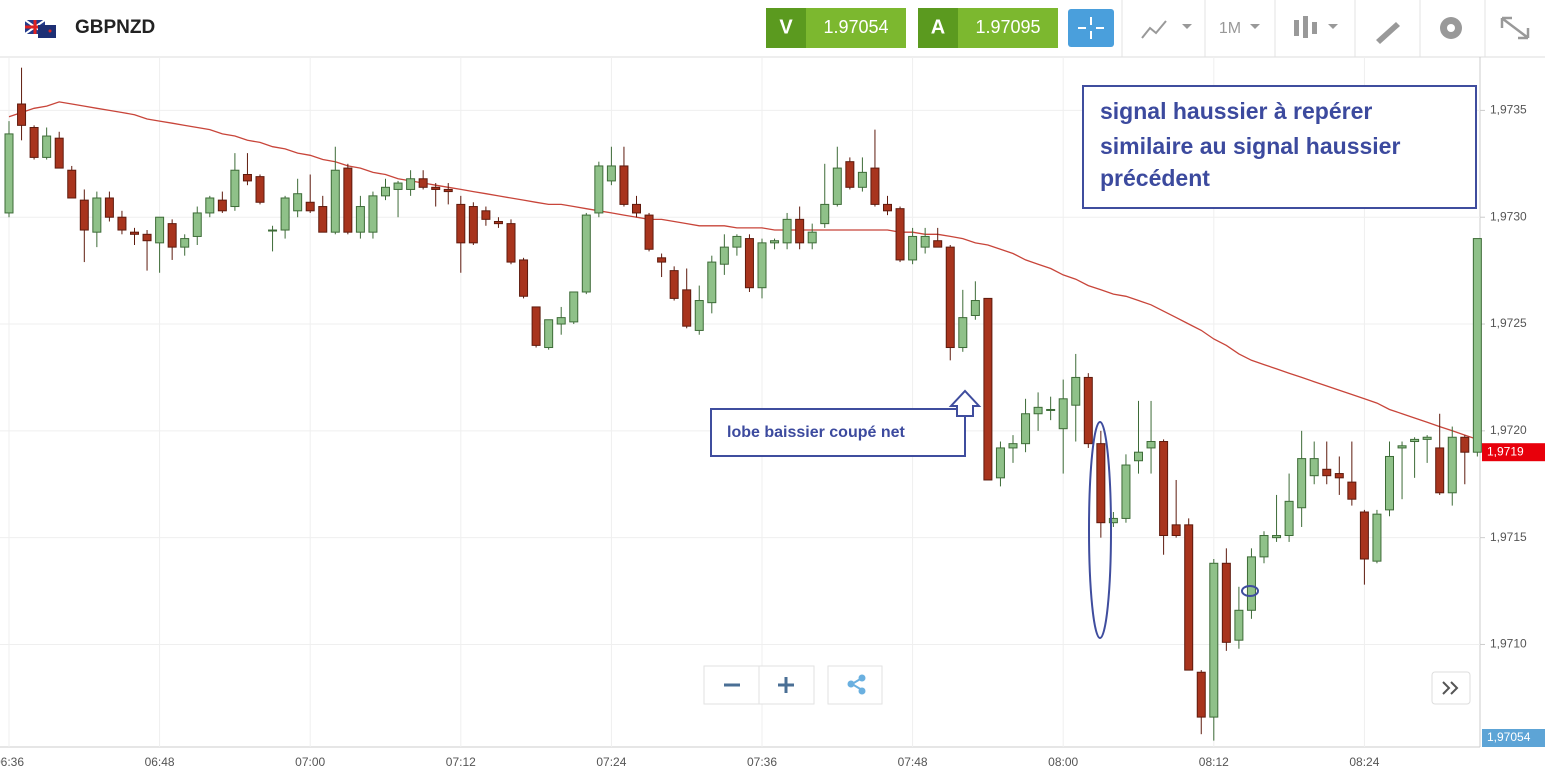  Describe the element at coordinates (988, 28) in the screenshot. I see `buy-button: A 1.97095` at that location.